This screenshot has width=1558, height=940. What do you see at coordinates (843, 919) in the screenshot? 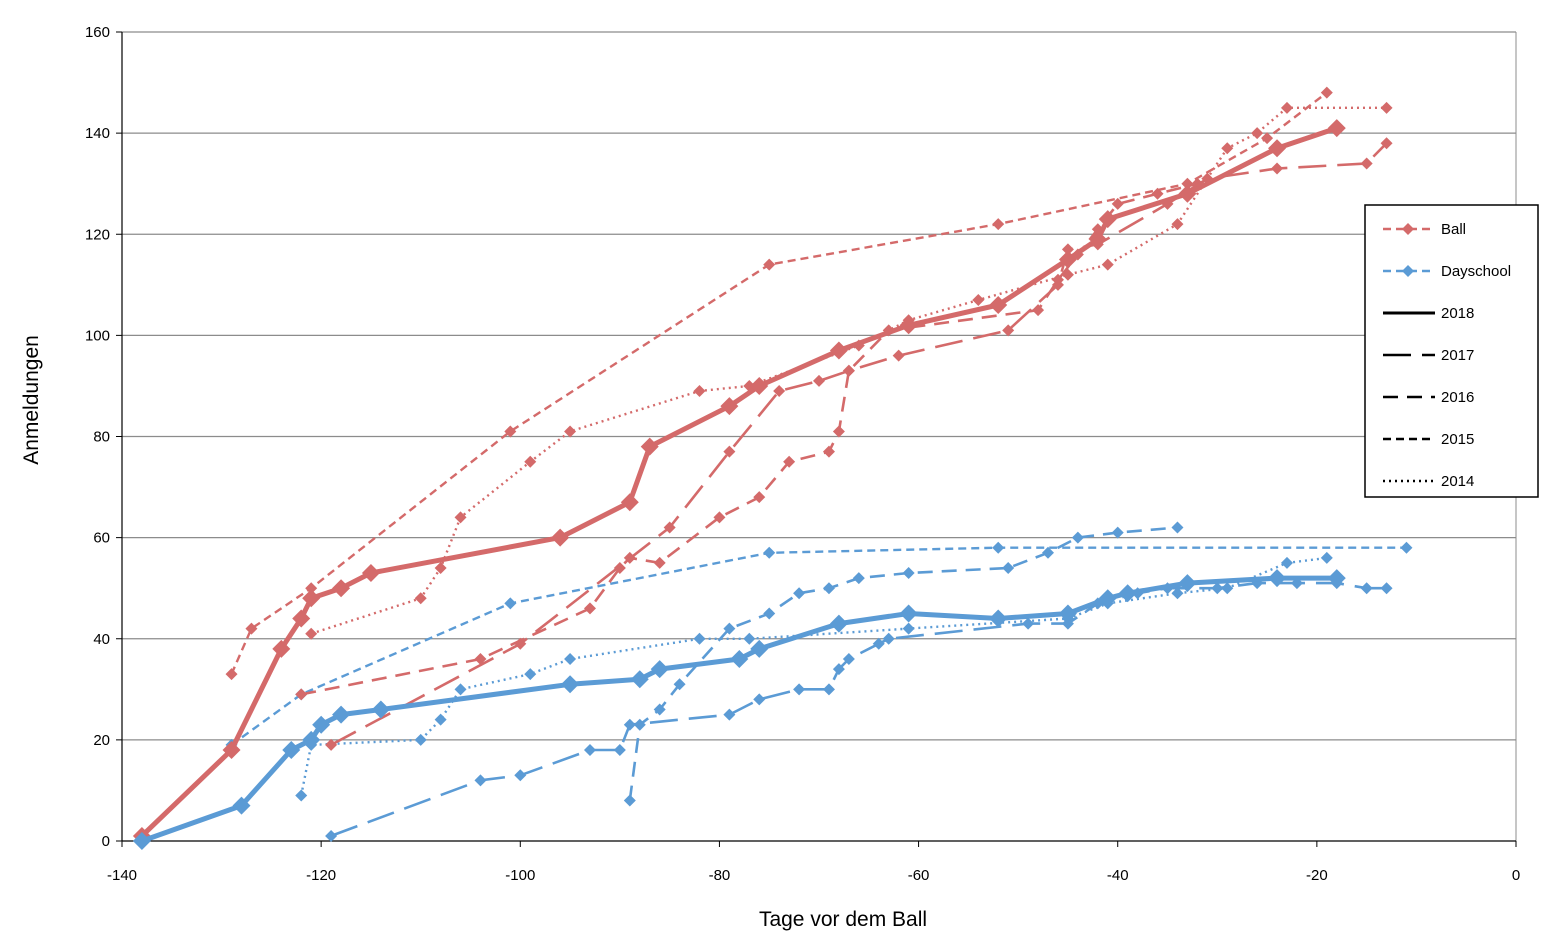
I see `x-axis-title: Tage vor dem Ball` at bounding box center [843, 919].